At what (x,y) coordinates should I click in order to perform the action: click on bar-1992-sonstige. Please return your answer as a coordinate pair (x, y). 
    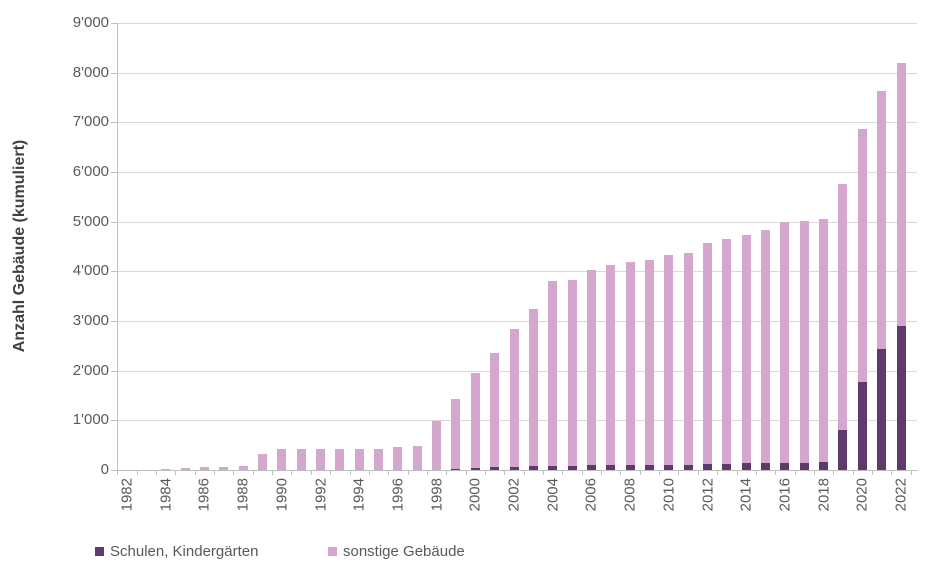
    Looking at the image, I should click on (320, 459).